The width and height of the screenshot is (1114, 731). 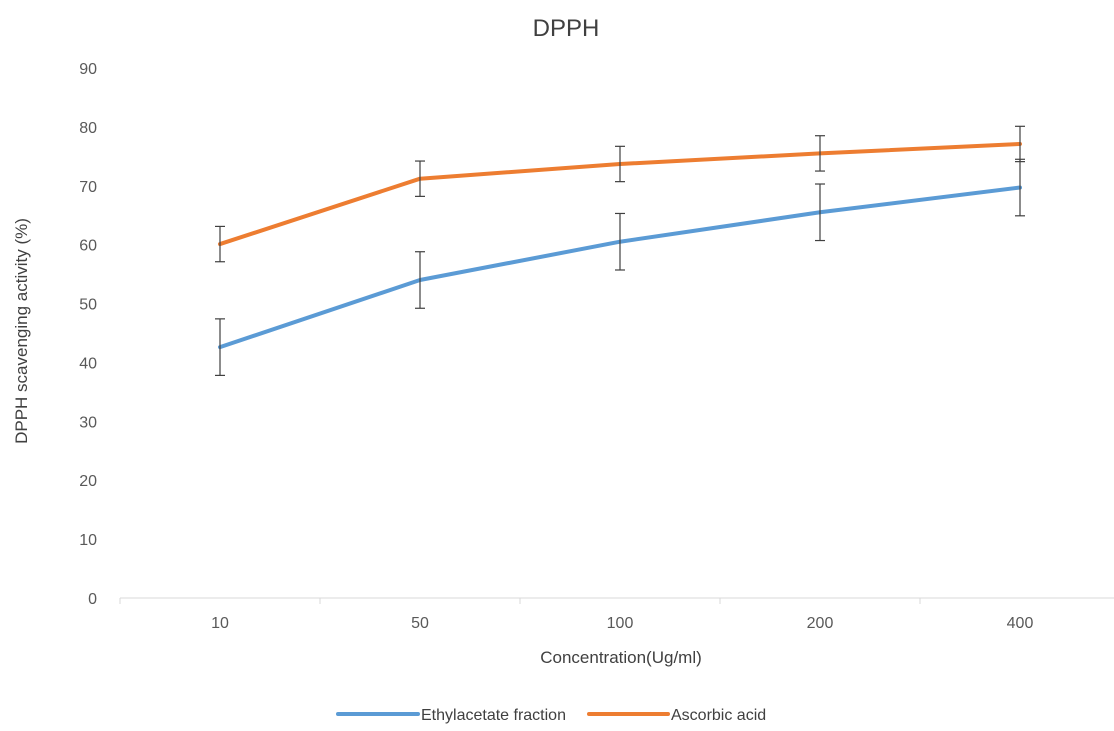 I want to click on y-tick-label: 20, so click(x=88, y=481).